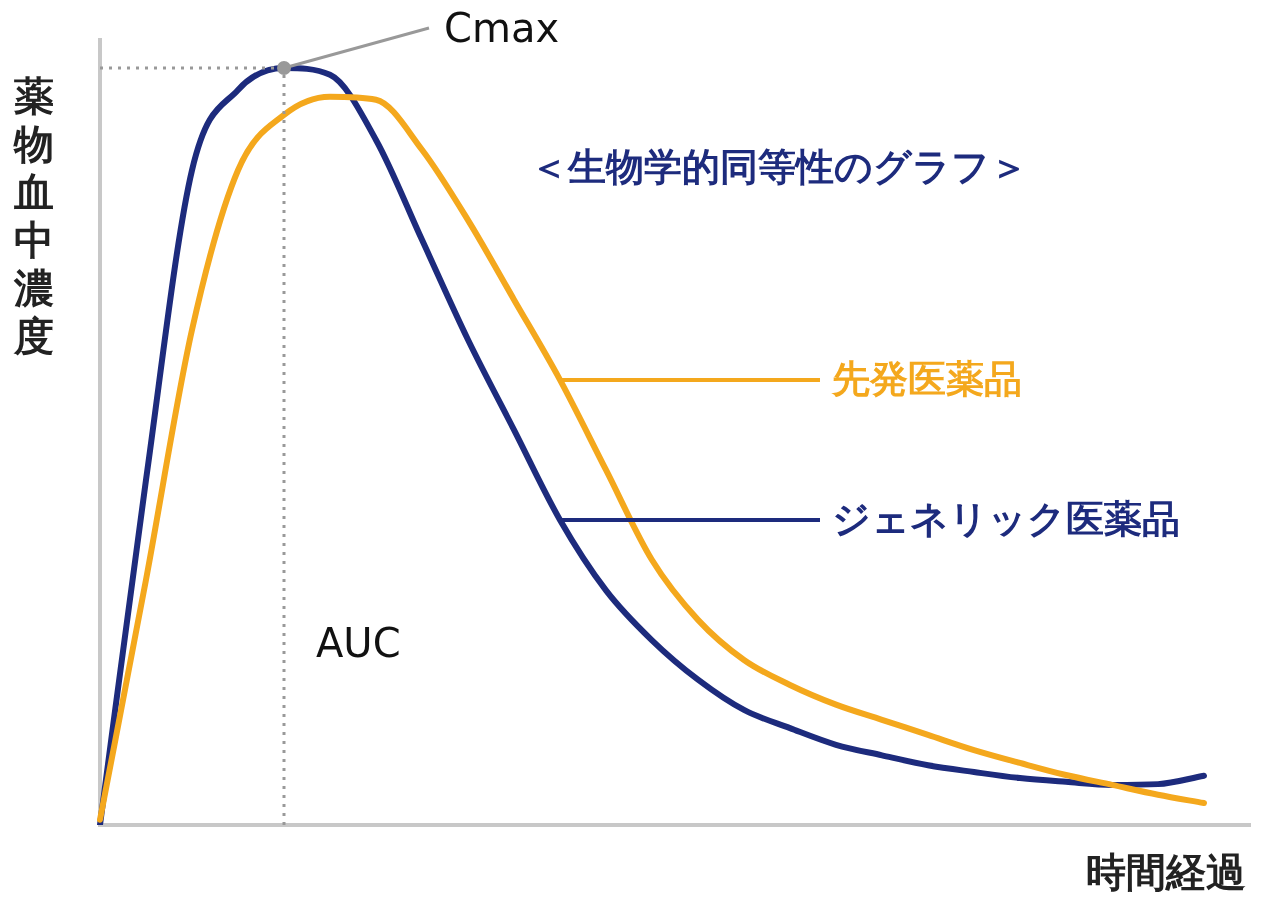 The width and height of the screenshot is (1286, 903). Describe the element at coordinates (927, 380) in the screenshot. I see `text: 先発医薬品` at that location.